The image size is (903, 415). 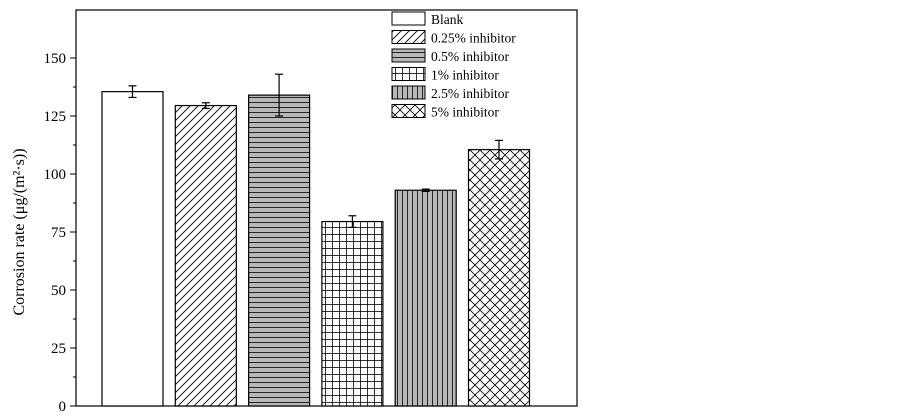 I want to click on legend-label: 1% inhibitor, so click(x=465, y=75).